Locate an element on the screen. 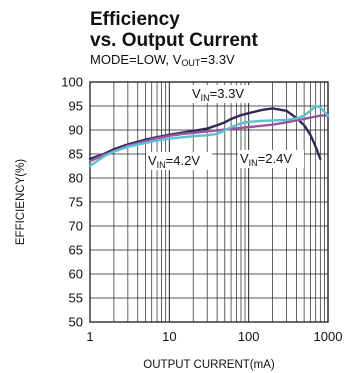 This screenshot has height=373, width=348. series-label-3: VIN=2.4V is located at coordinates (266, 159).